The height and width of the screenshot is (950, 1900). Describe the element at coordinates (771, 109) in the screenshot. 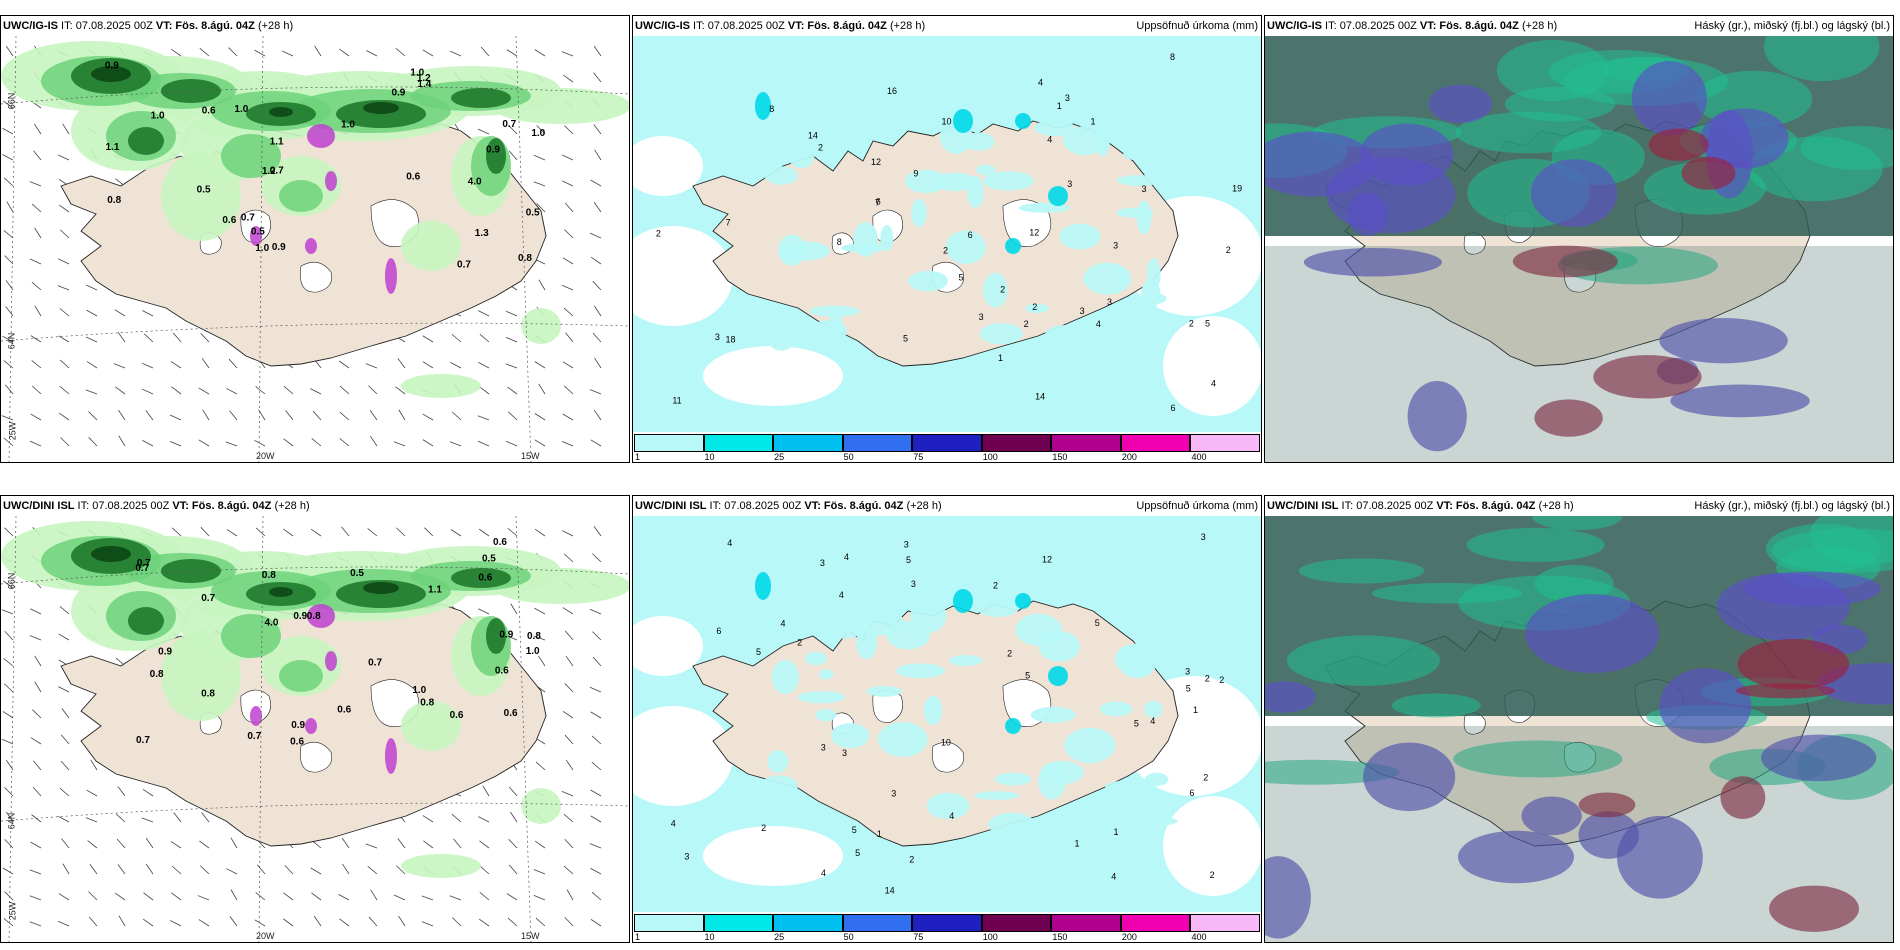

I see `accum-label: 8` at that location.